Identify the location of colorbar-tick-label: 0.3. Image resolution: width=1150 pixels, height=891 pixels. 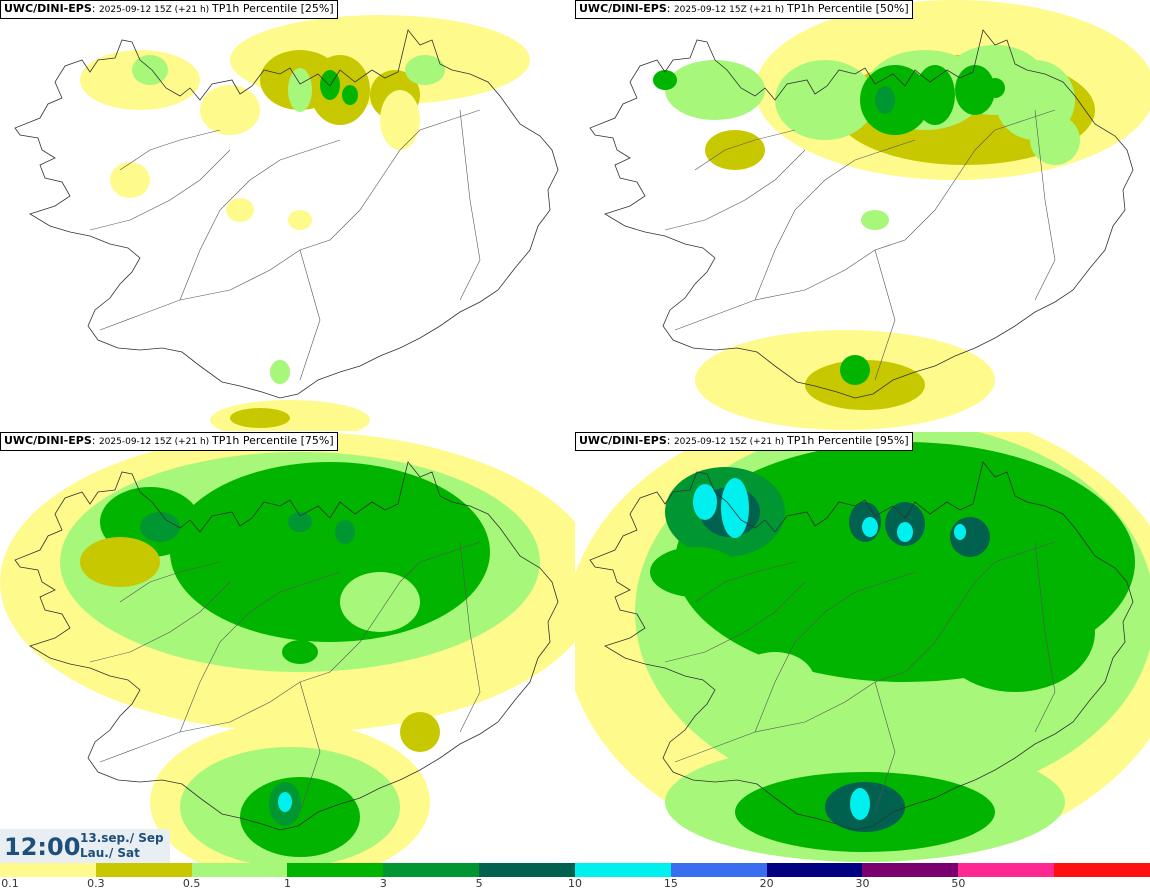
(96, 883).